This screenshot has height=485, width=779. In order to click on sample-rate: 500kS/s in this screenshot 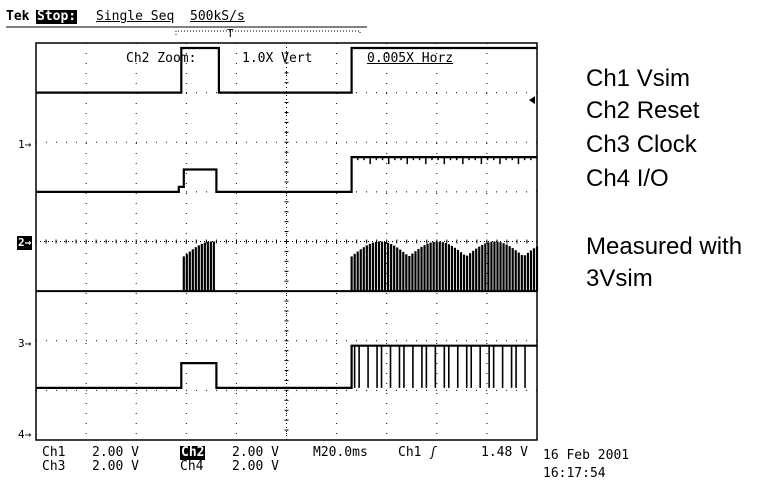, I will do `click(217, 16)`.